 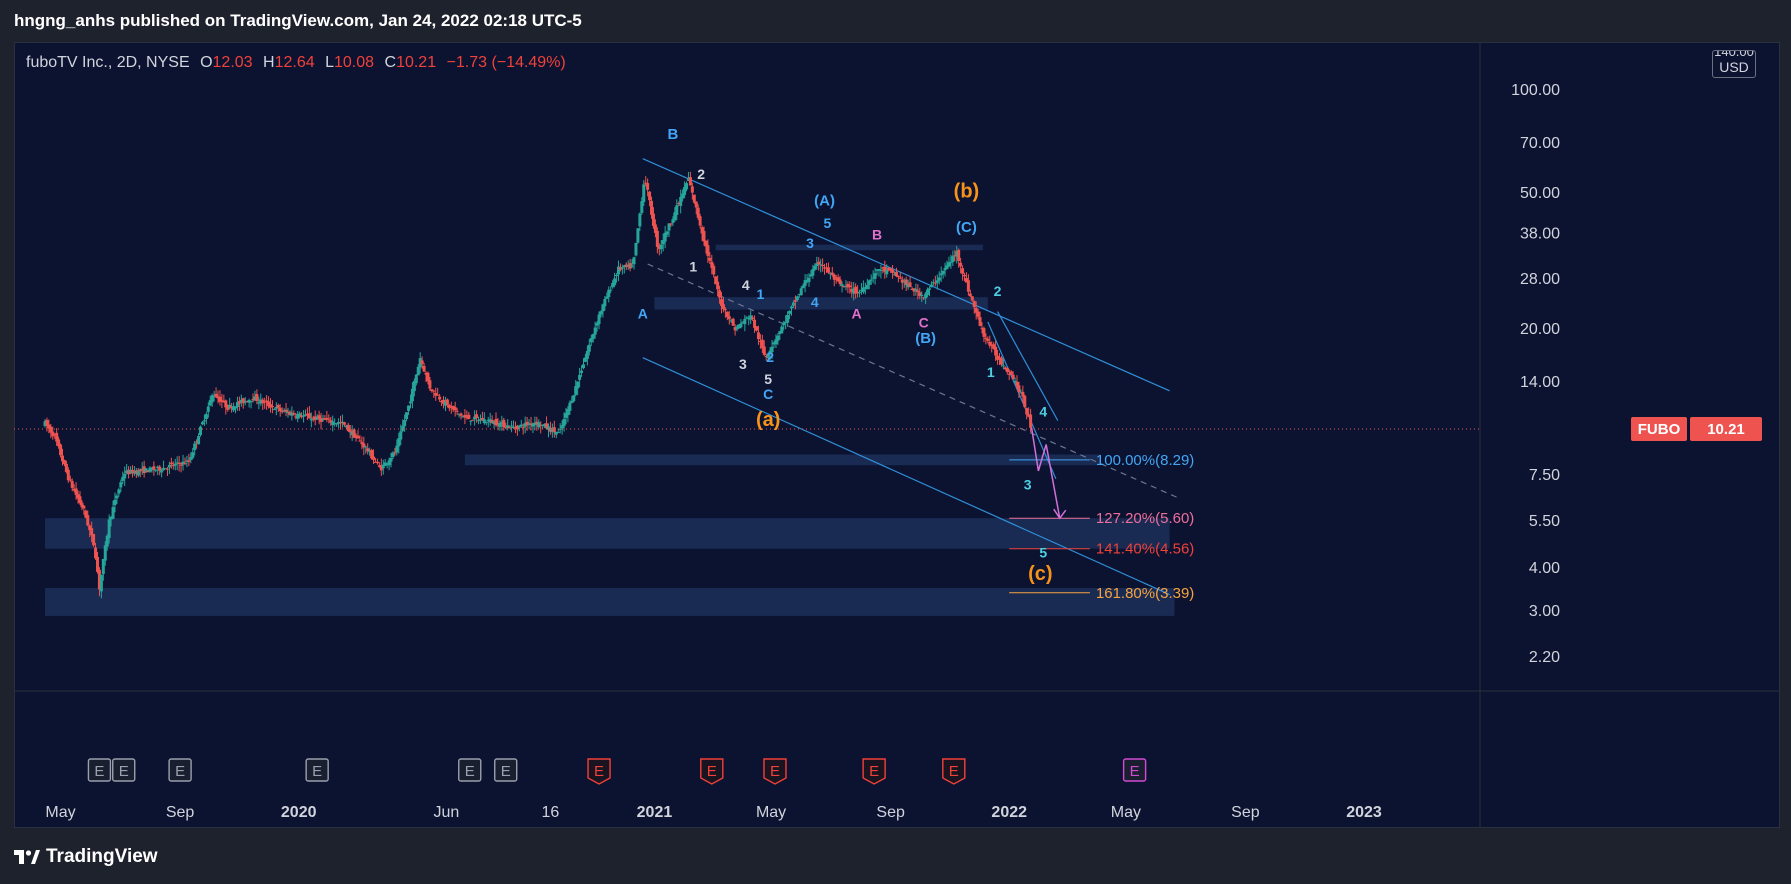 I want to click on currency-selector: 140.00 USD, so click(x=1734, y=64).